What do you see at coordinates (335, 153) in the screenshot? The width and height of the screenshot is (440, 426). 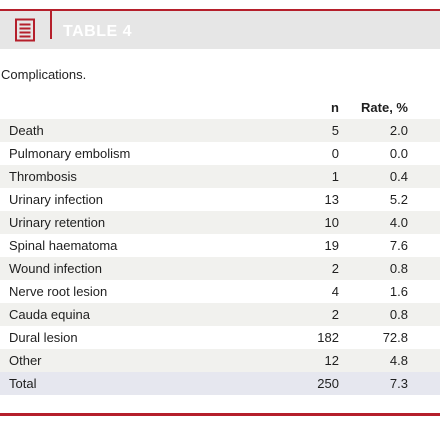 I see `cell-n: 0` at bounding box center [335, 153].